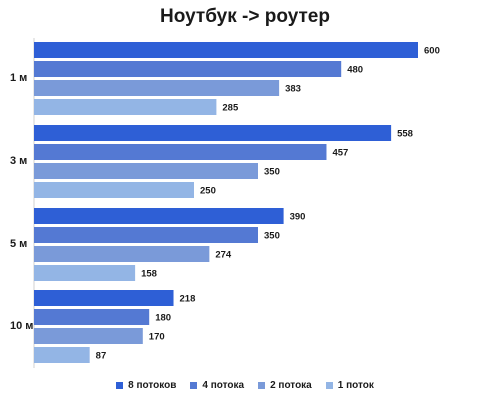 The width and height of the screenshot is (490, 400). Describe the element at coordinates (355, 385) in the screenshot. I see `legend-label: 1 поток` at that location.